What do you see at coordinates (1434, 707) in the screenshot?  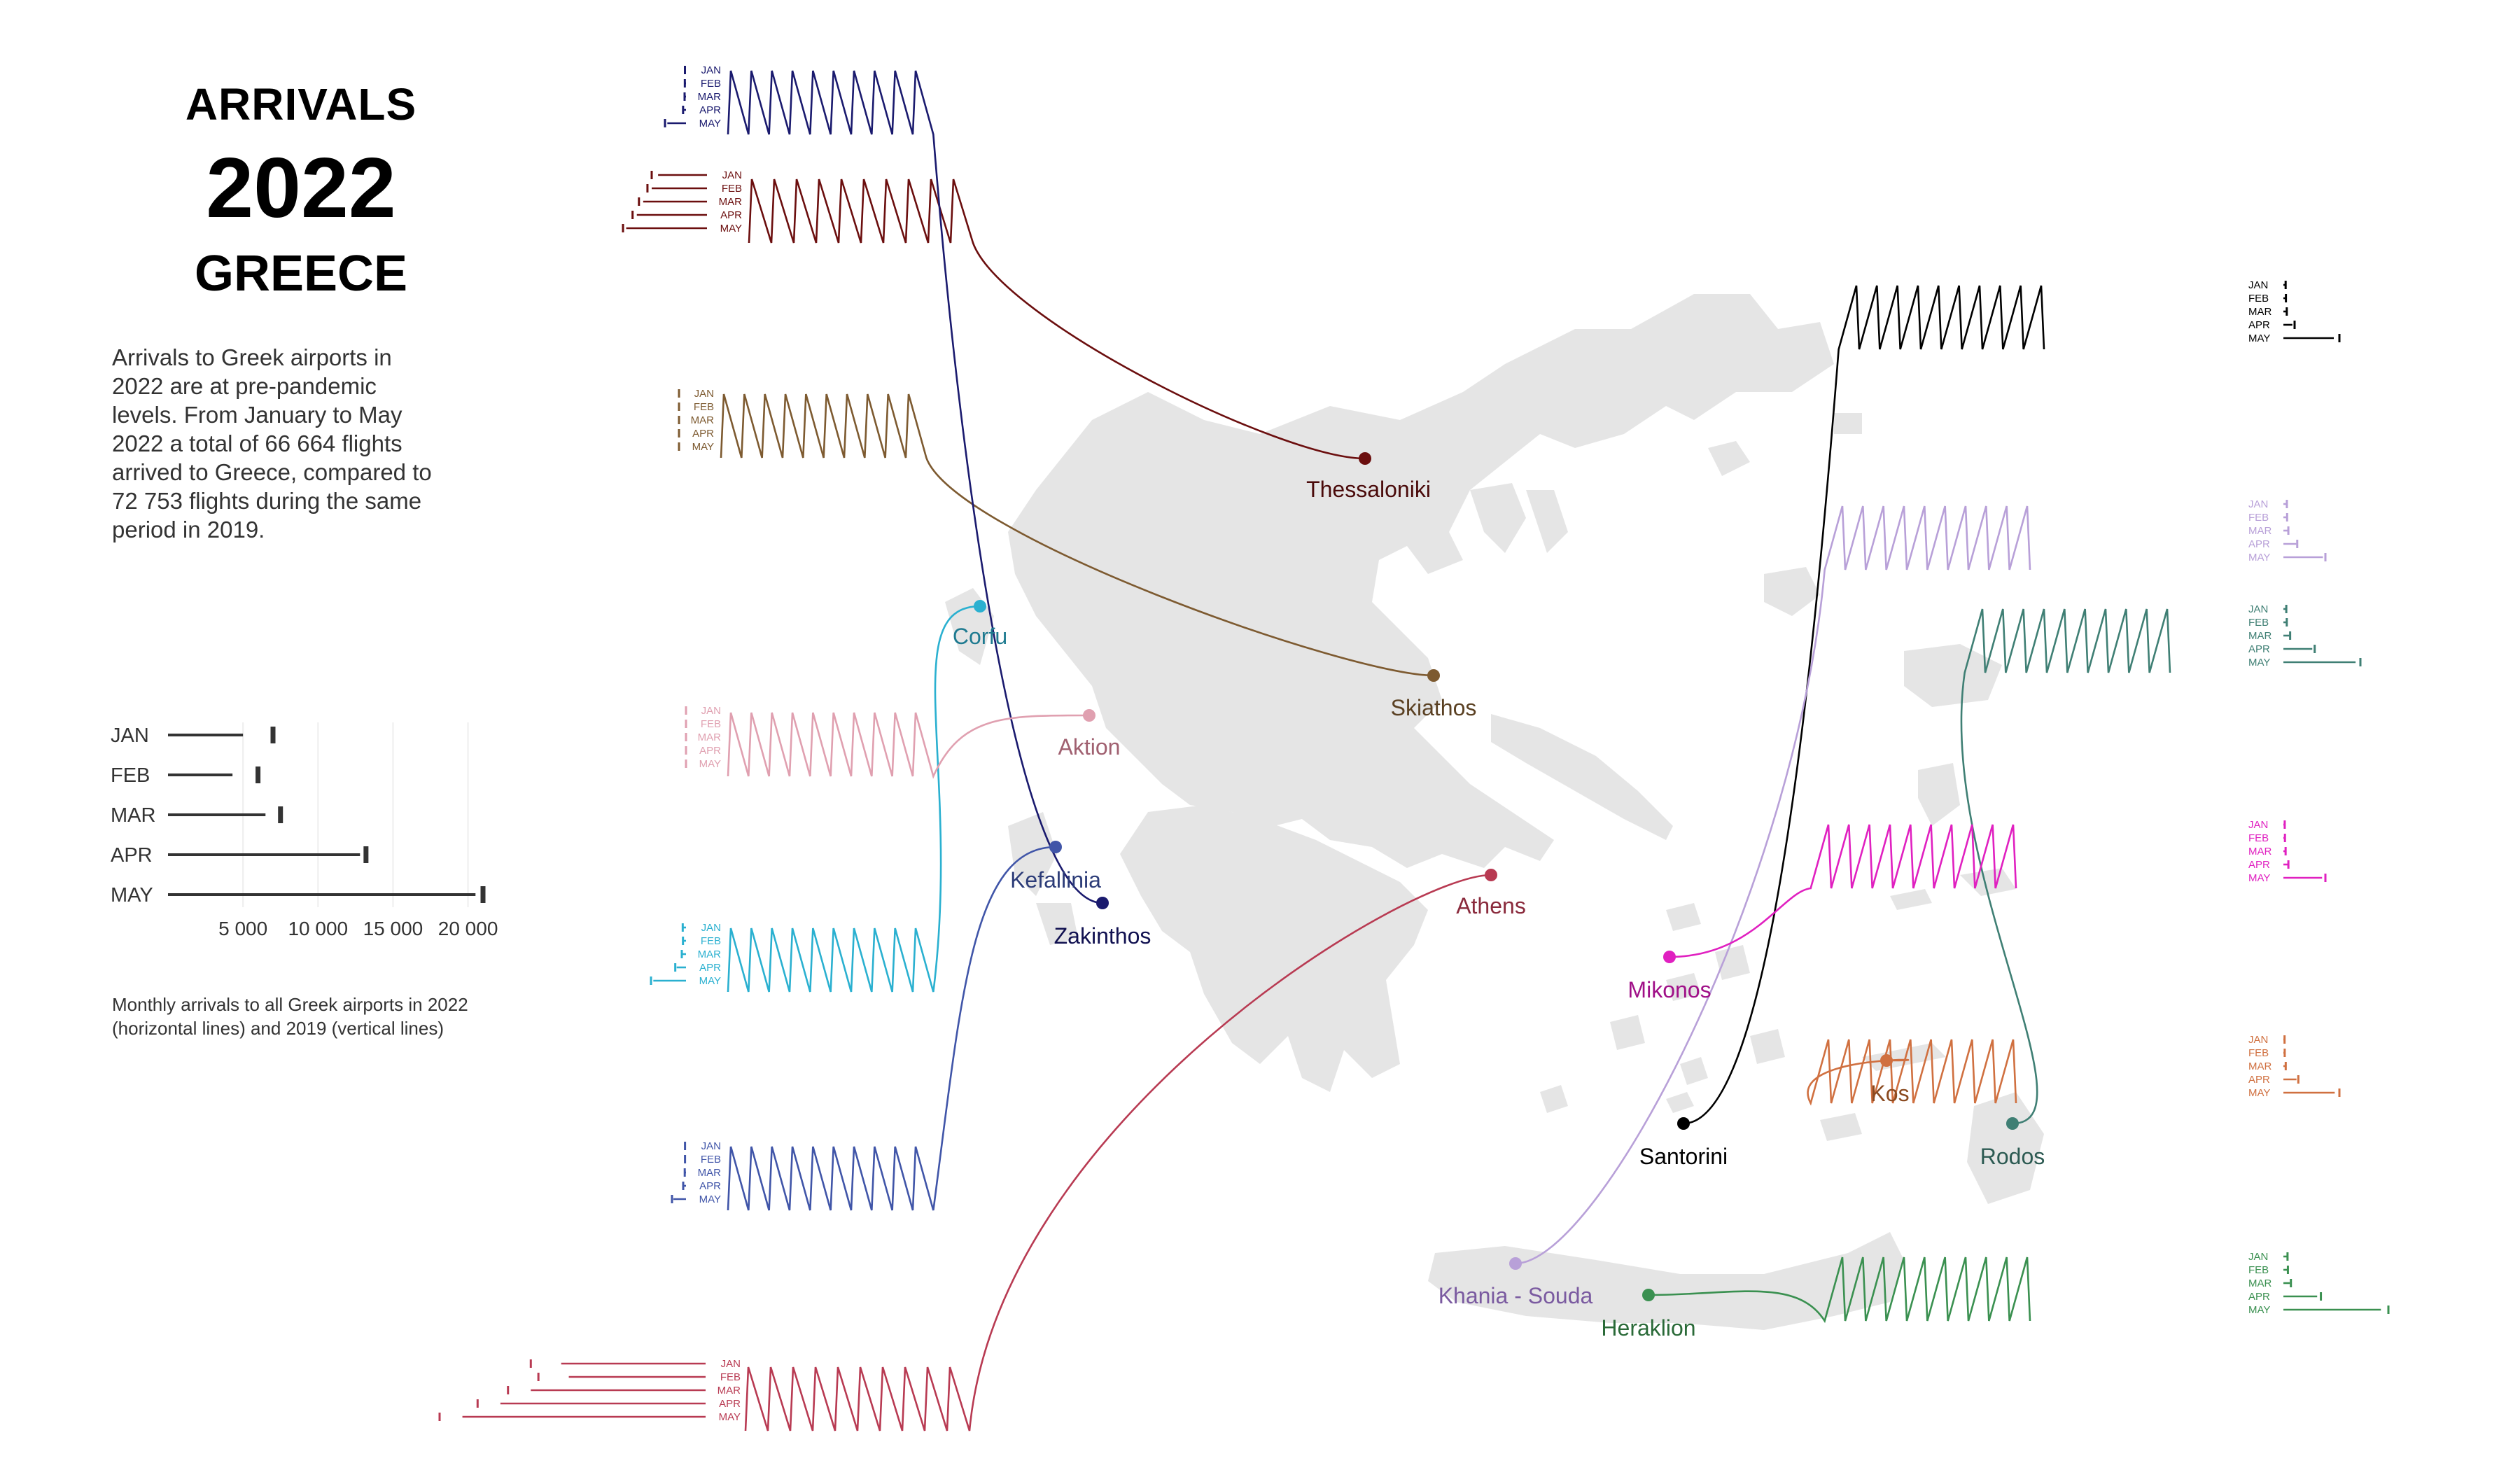 I see `airport-label: Skiathos` at bounding box center [1434, 707].